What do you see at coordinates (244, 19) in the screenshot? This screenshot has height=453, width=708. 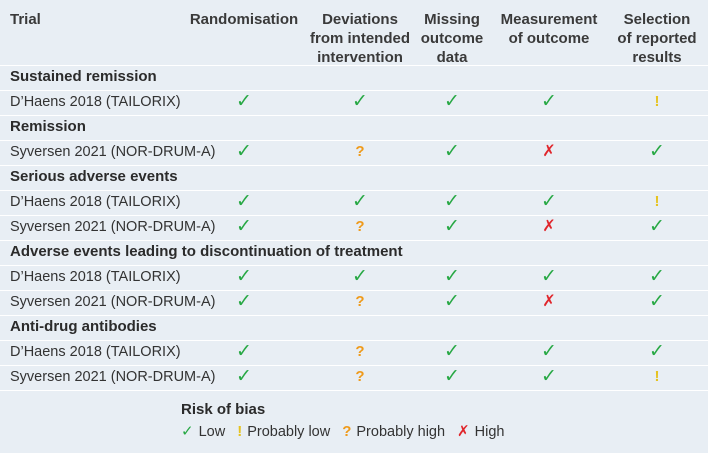 I see `header-randomisation: Randomisation` at bounding box center [244, 19].